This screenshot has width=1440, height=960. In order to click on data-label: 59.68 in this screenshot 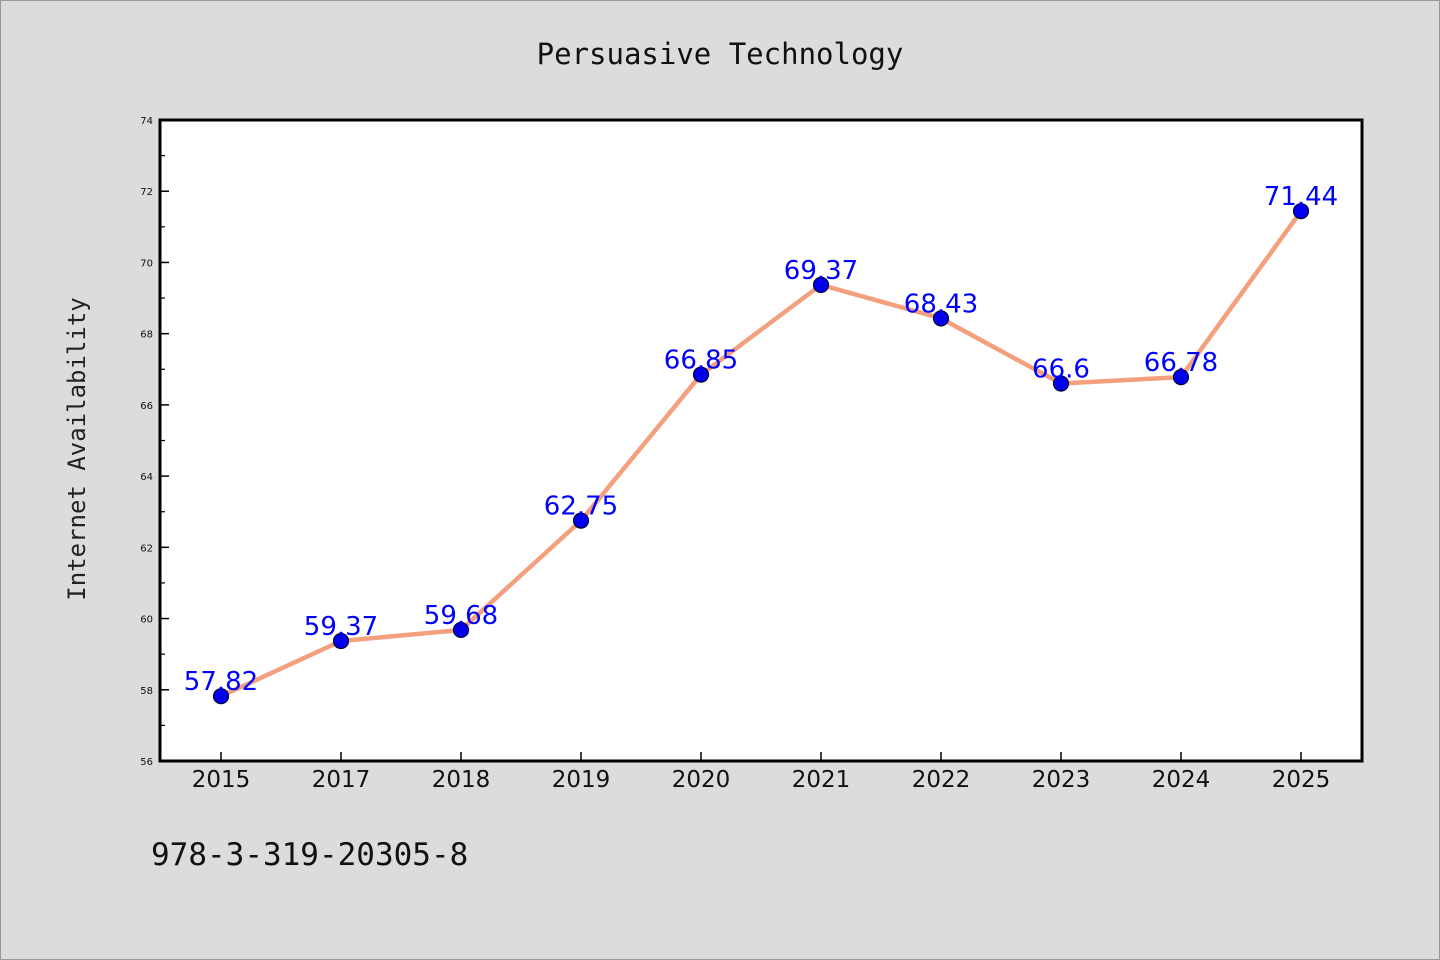, I will do `click(461, 616)`.